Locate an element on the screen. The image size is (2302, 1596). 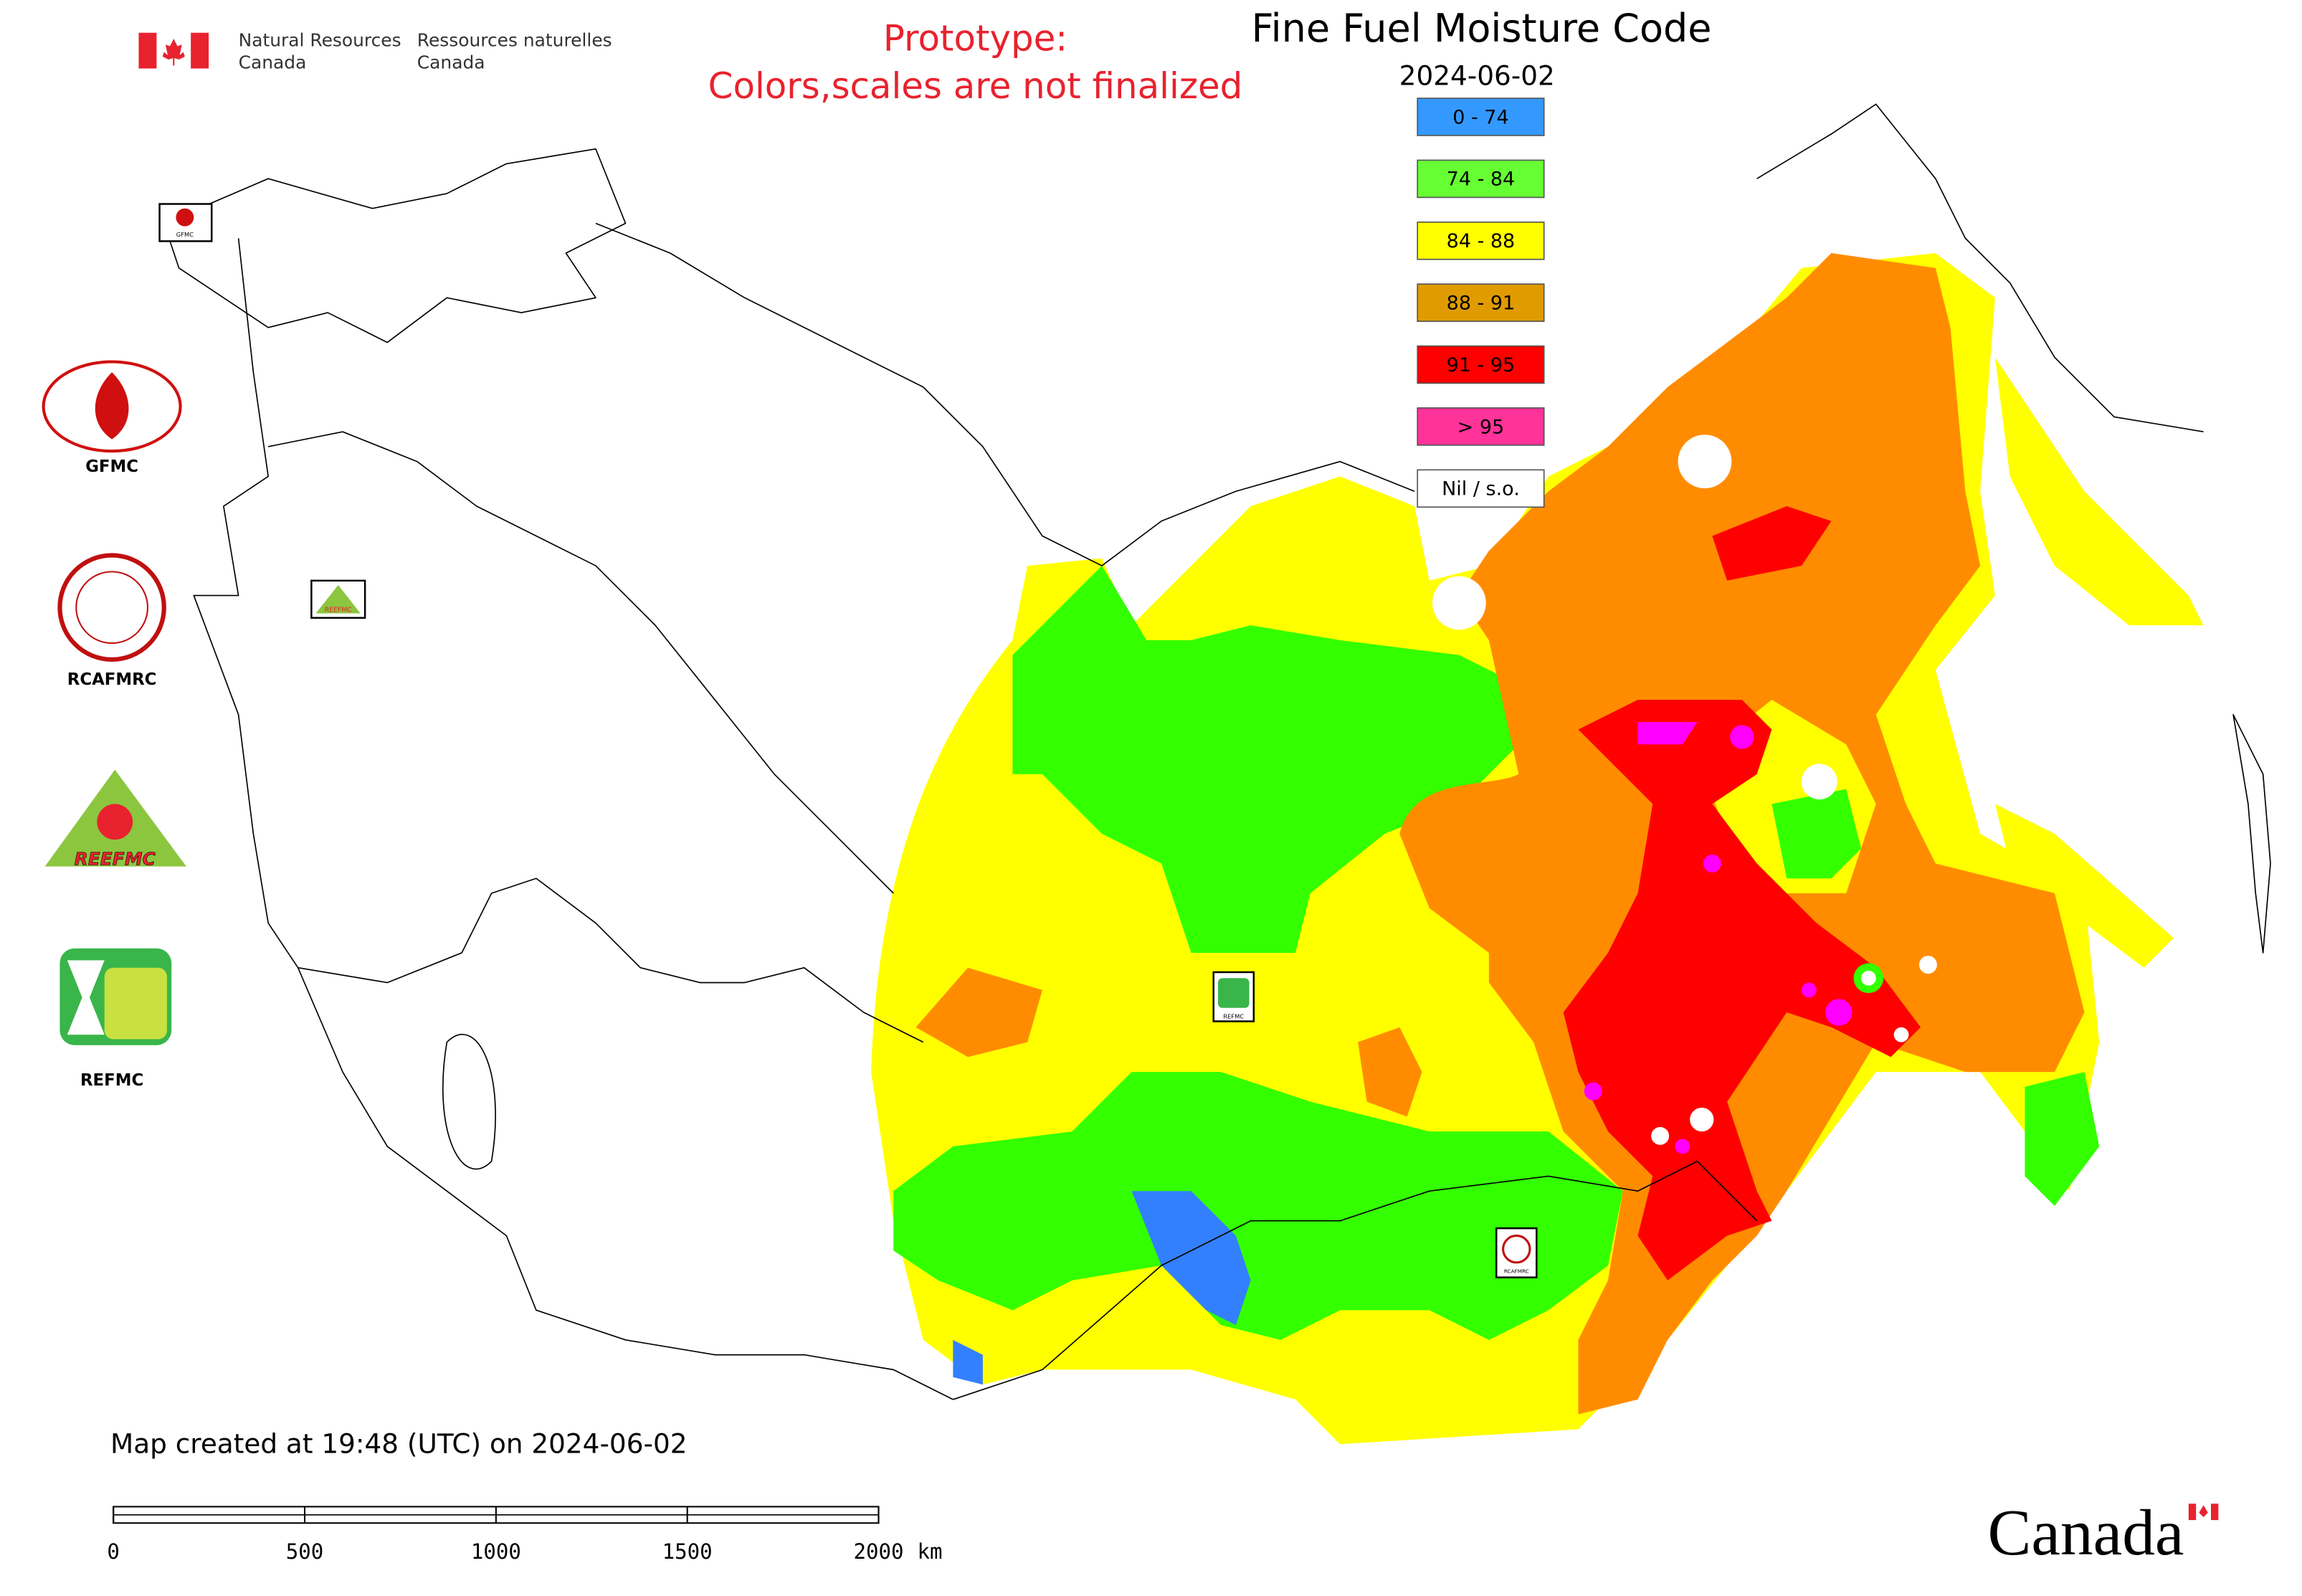
legend-label: 84 - 88 is located at coordinates (1481, 241).